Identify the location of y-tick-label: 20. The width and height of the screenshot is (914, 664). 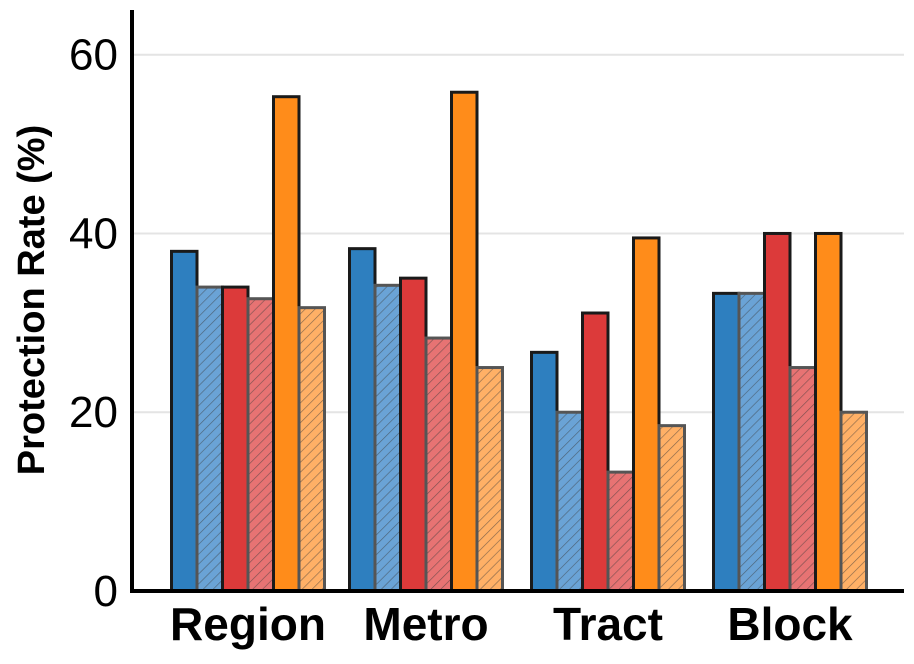
(93, 412).